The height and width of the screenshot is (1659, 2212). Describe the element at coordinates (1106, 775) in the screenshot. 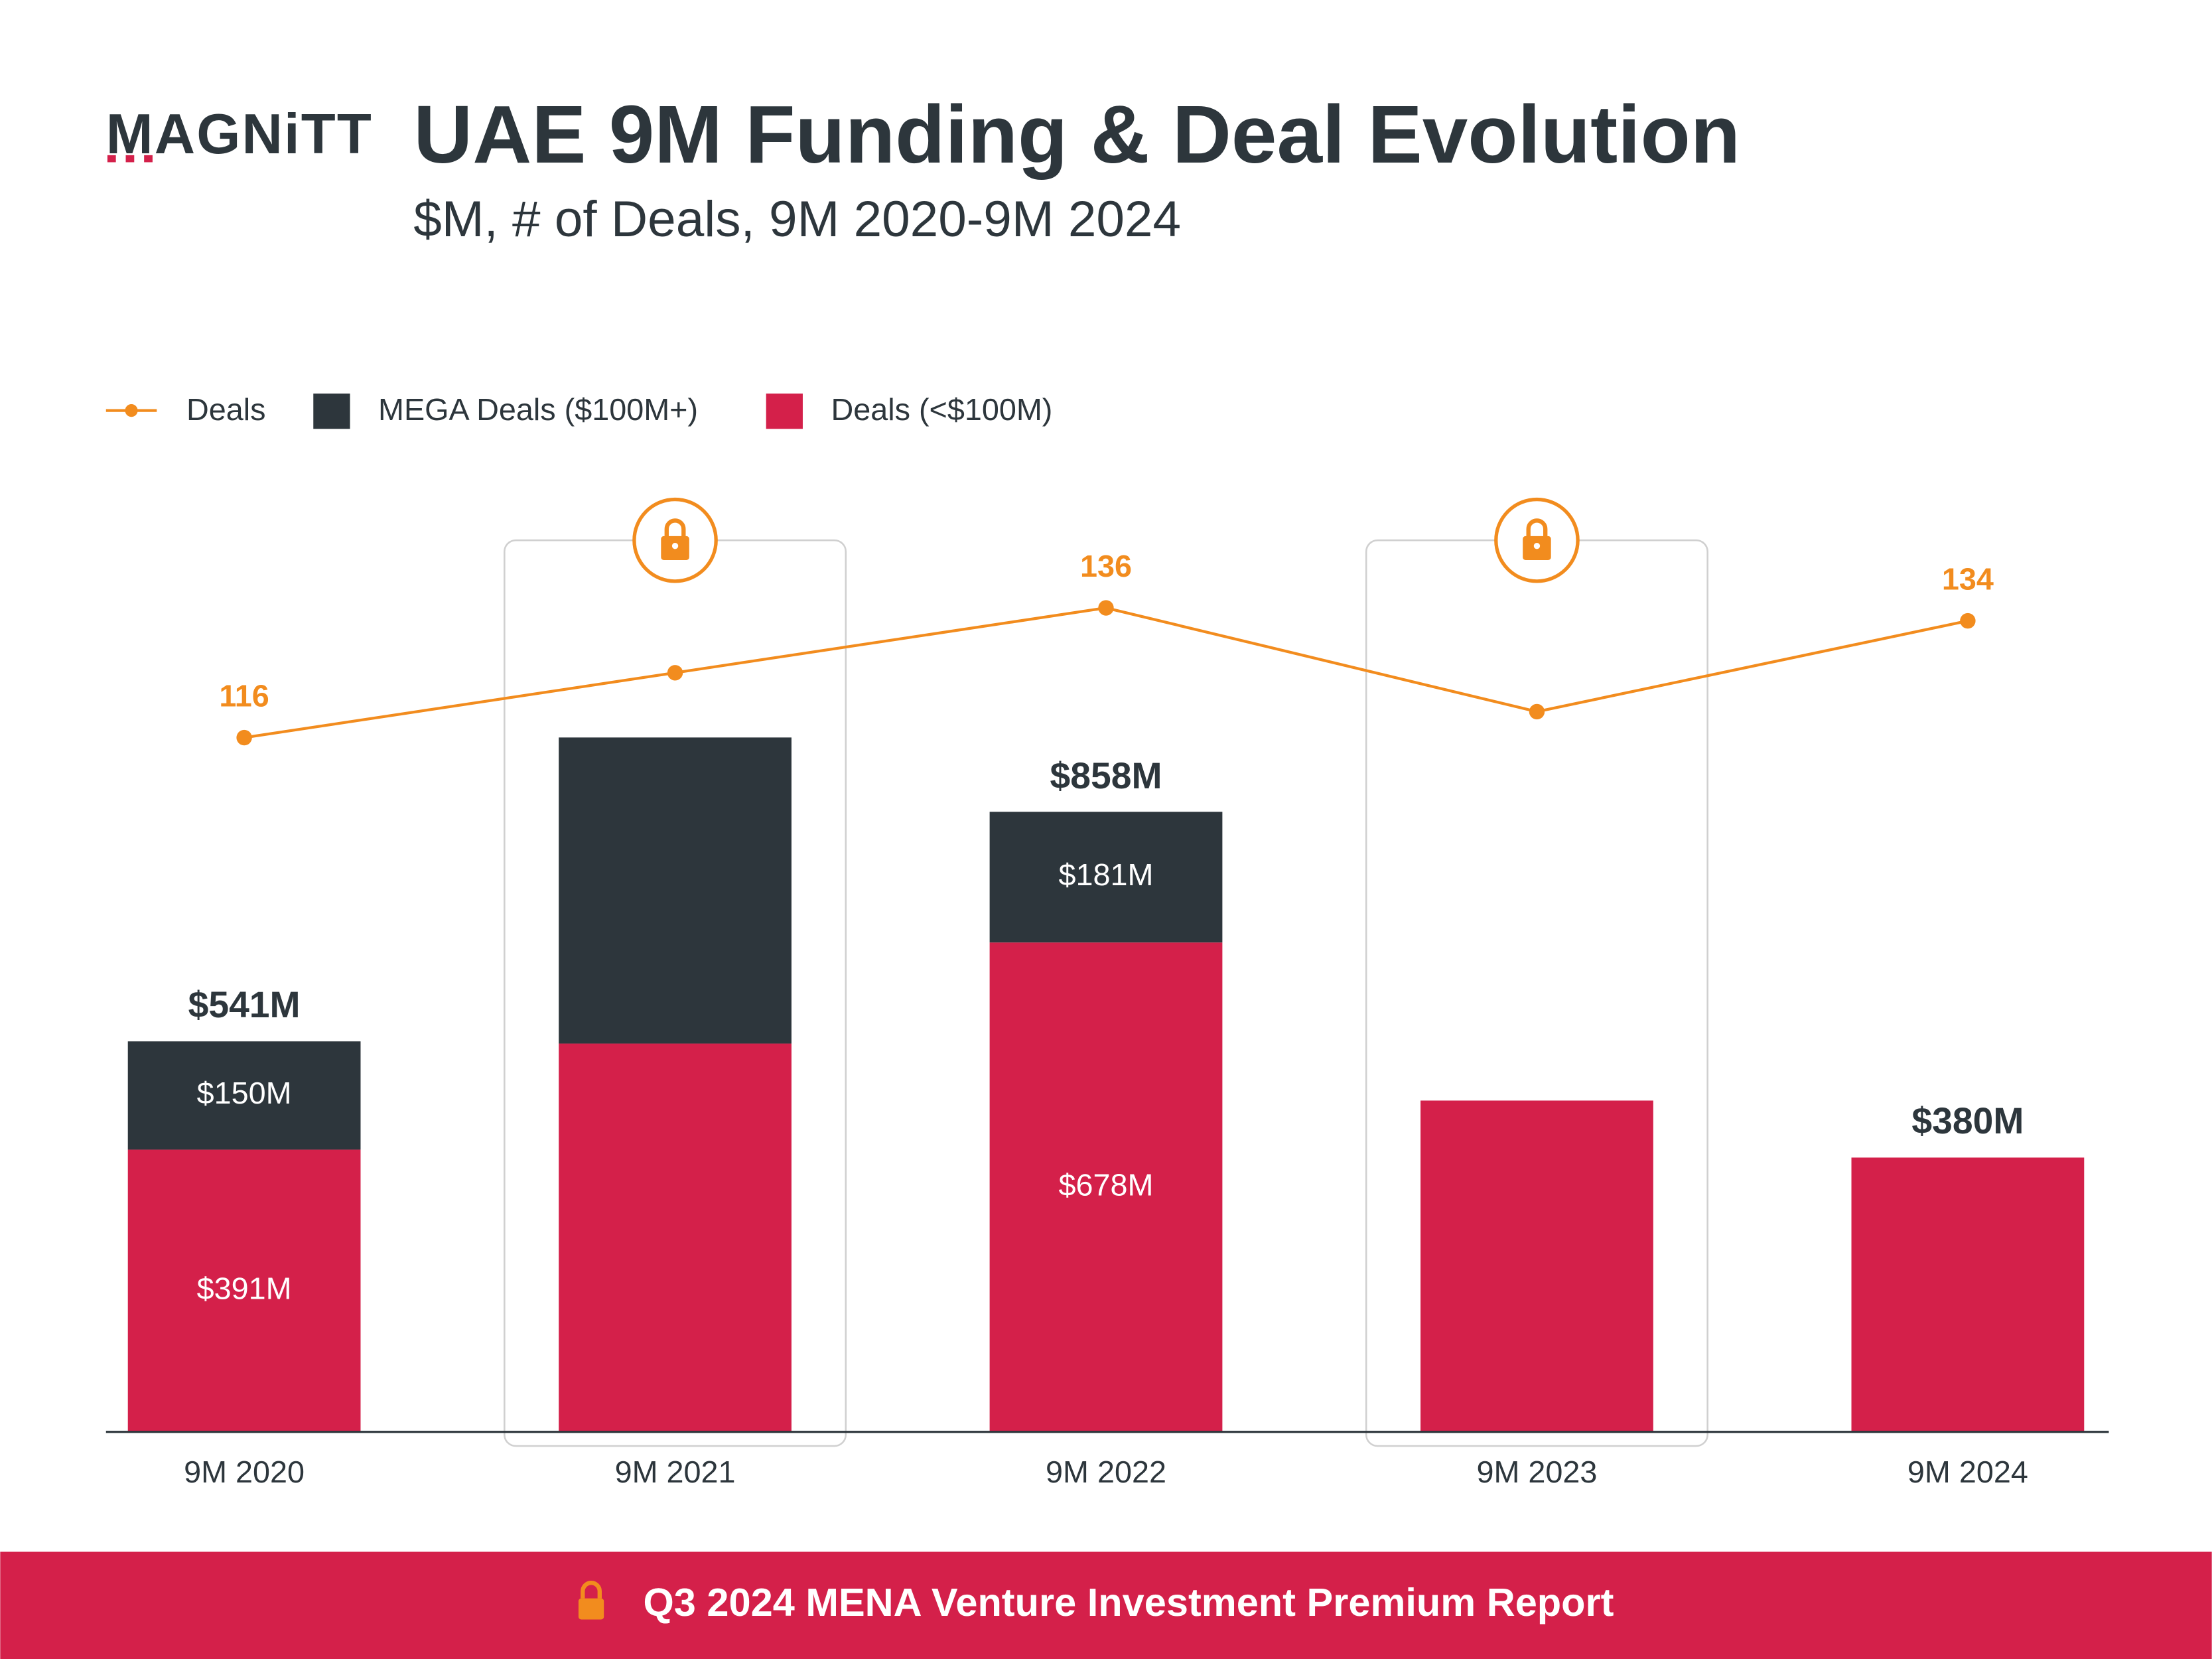

I see `total-label: $858M` at that location.